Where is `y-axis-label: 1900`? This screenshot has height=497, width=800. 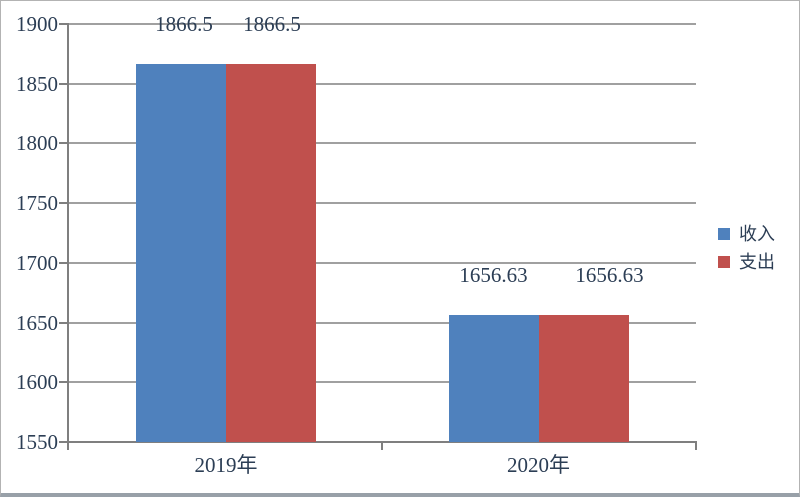 y-axis-label: 1900 is located at coordinates (37, 24).